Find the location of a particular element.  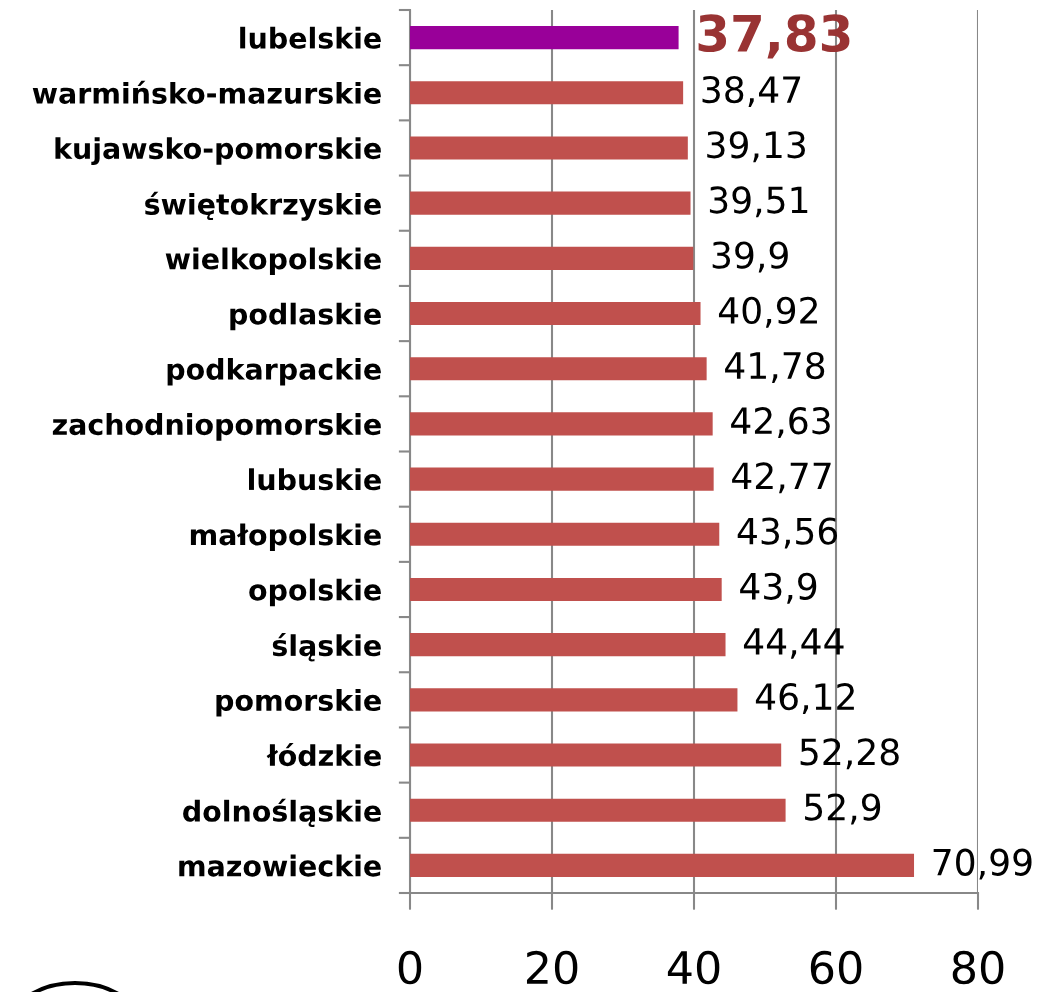

data-label: 46,12 is located at coordinates (804, 699).